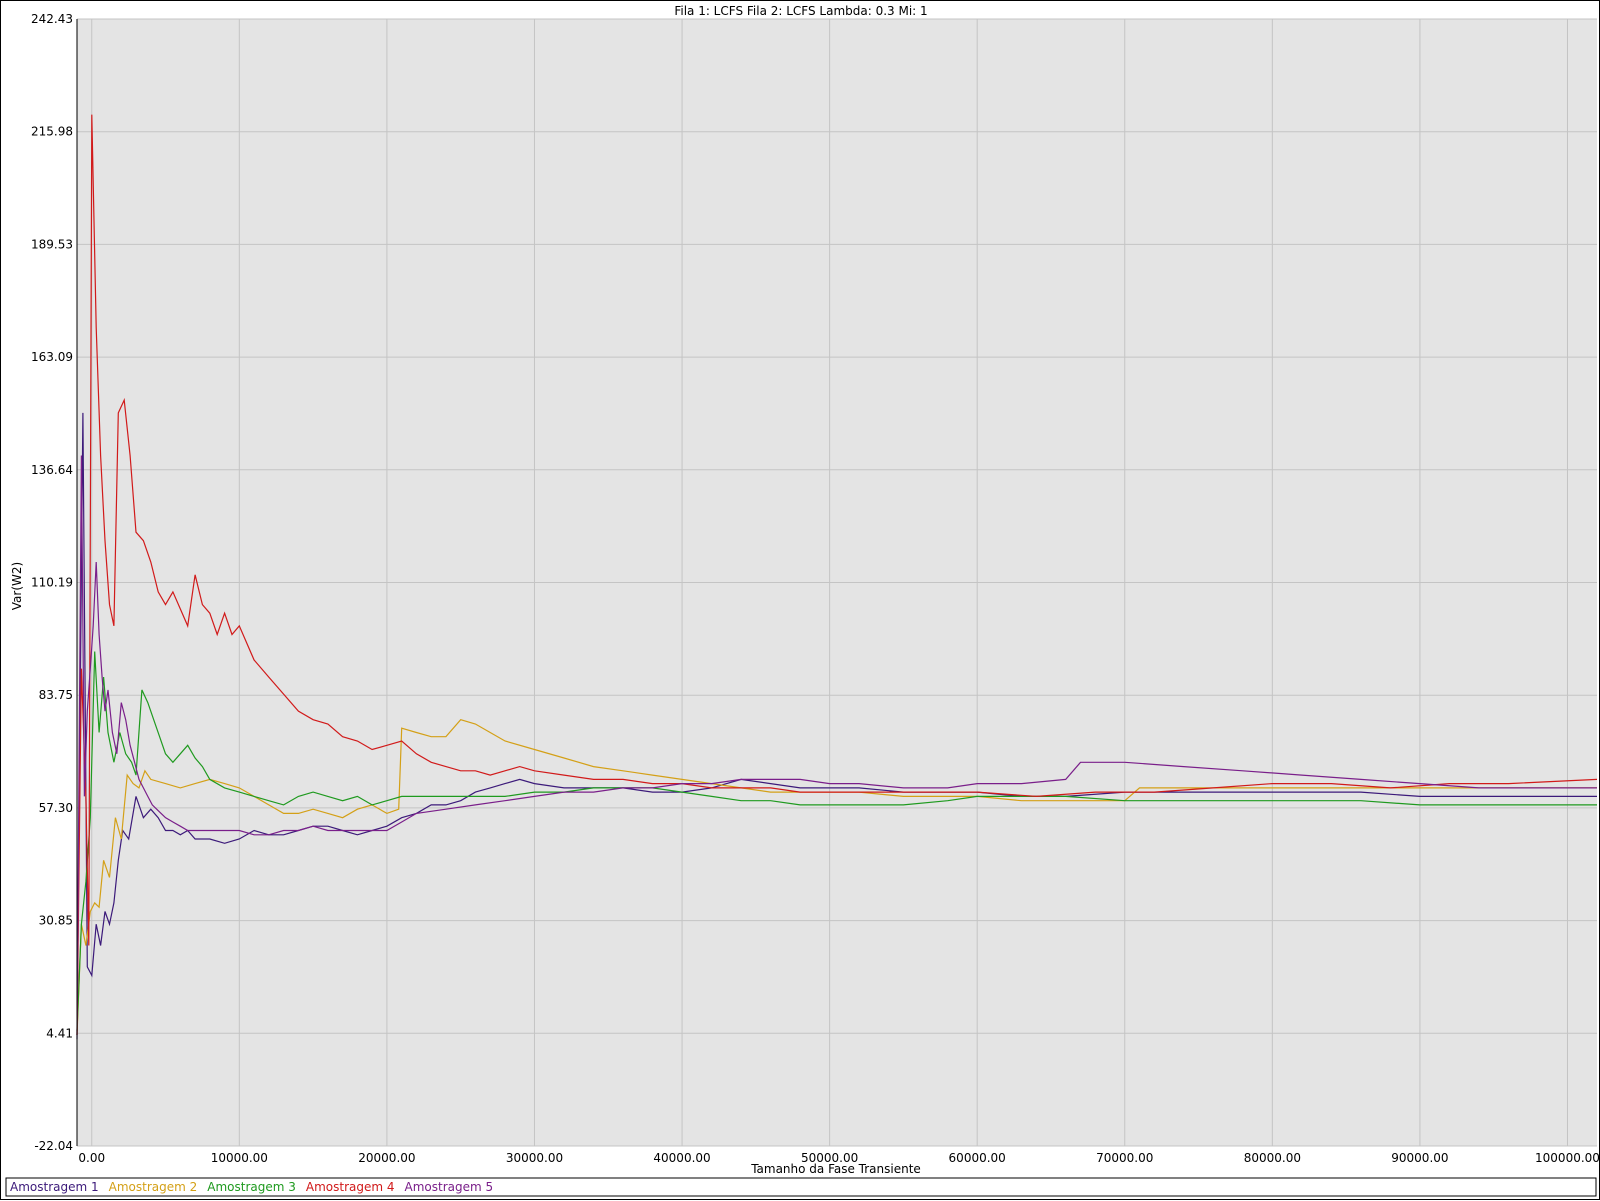  I want to click on y-tick-label: 30.85, so click(56, 921).